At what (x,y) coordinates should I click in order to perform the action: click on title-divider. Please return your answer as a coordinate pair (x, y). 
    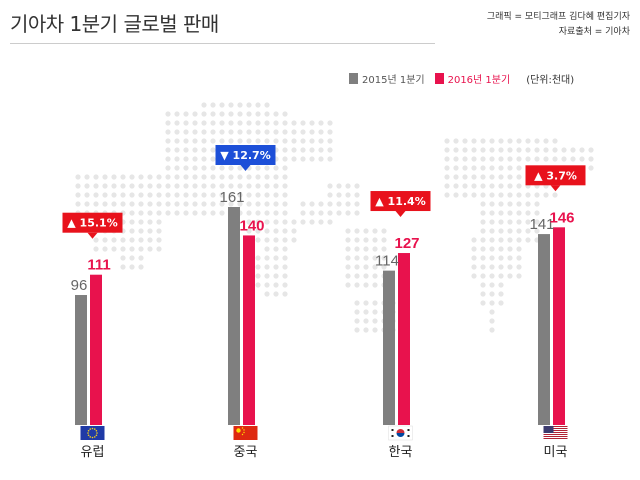
    Looking at the image, I should click on (222, 43).